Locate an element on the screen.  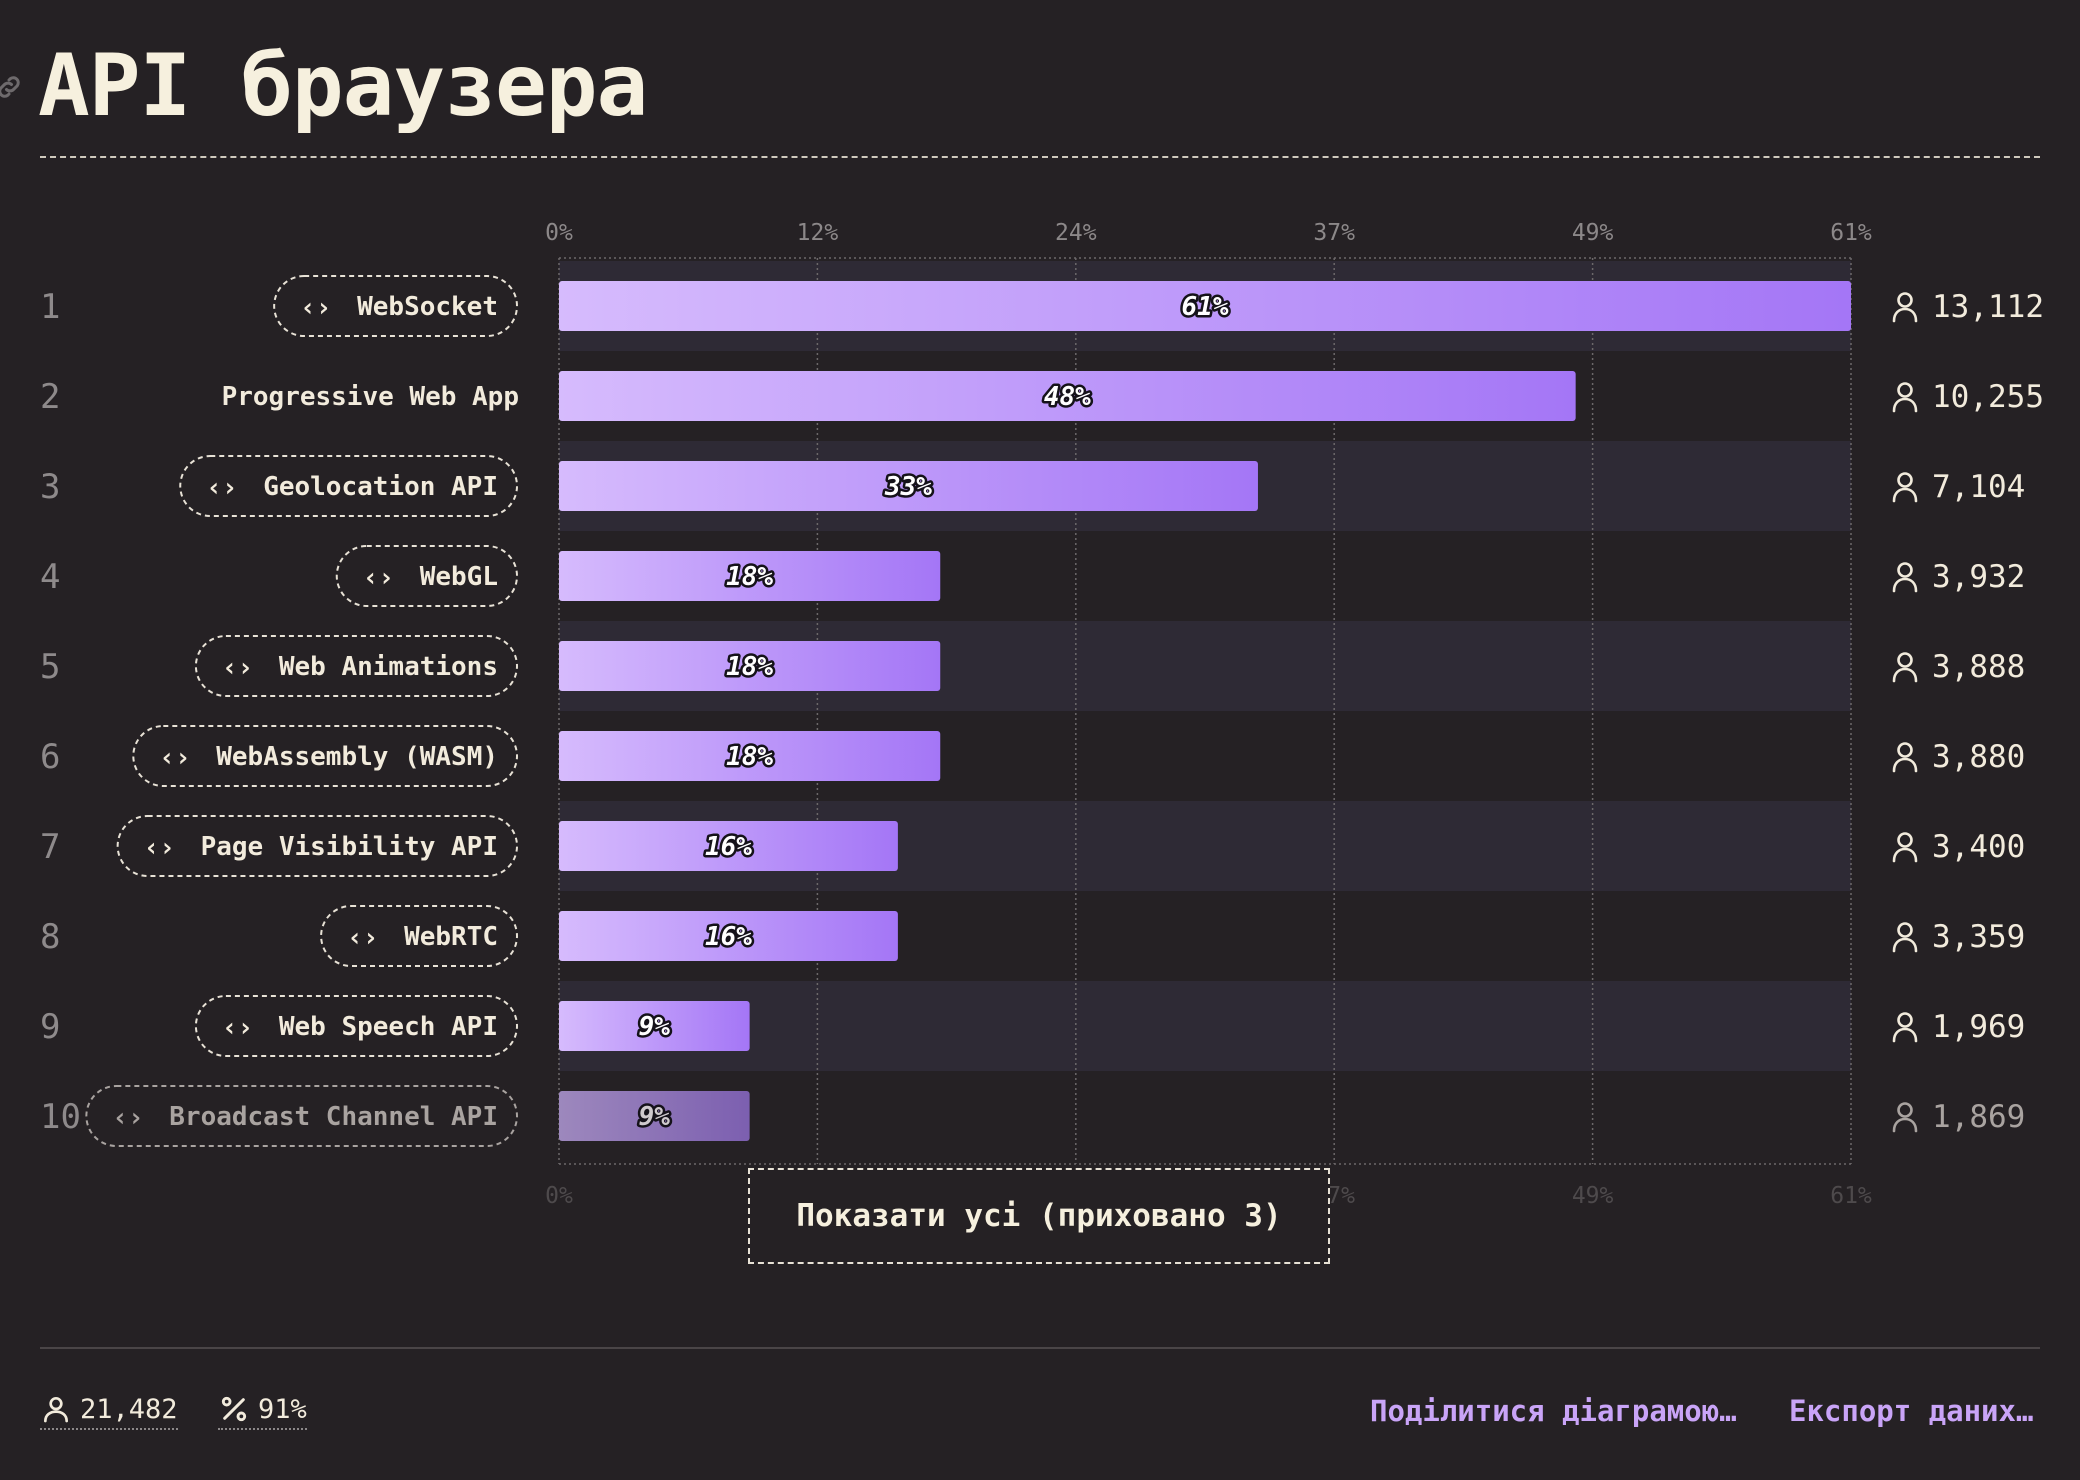
bar-value-label: 9% is located at coordinates (655, 1027).